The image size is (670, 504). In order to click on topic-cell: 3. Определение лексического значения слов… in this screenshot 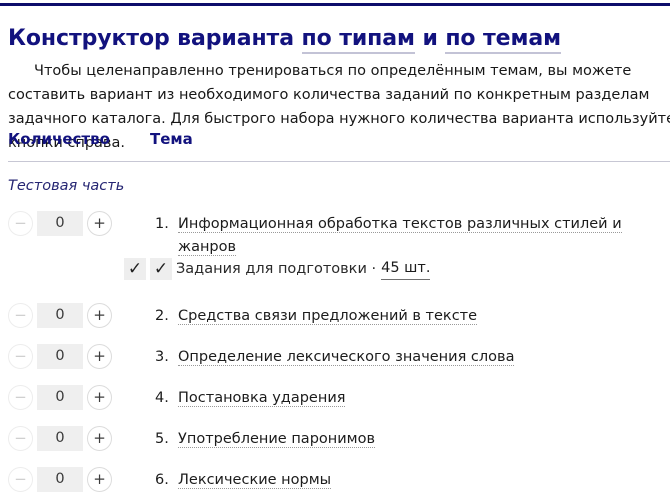, I will do `click(412, 357)`.